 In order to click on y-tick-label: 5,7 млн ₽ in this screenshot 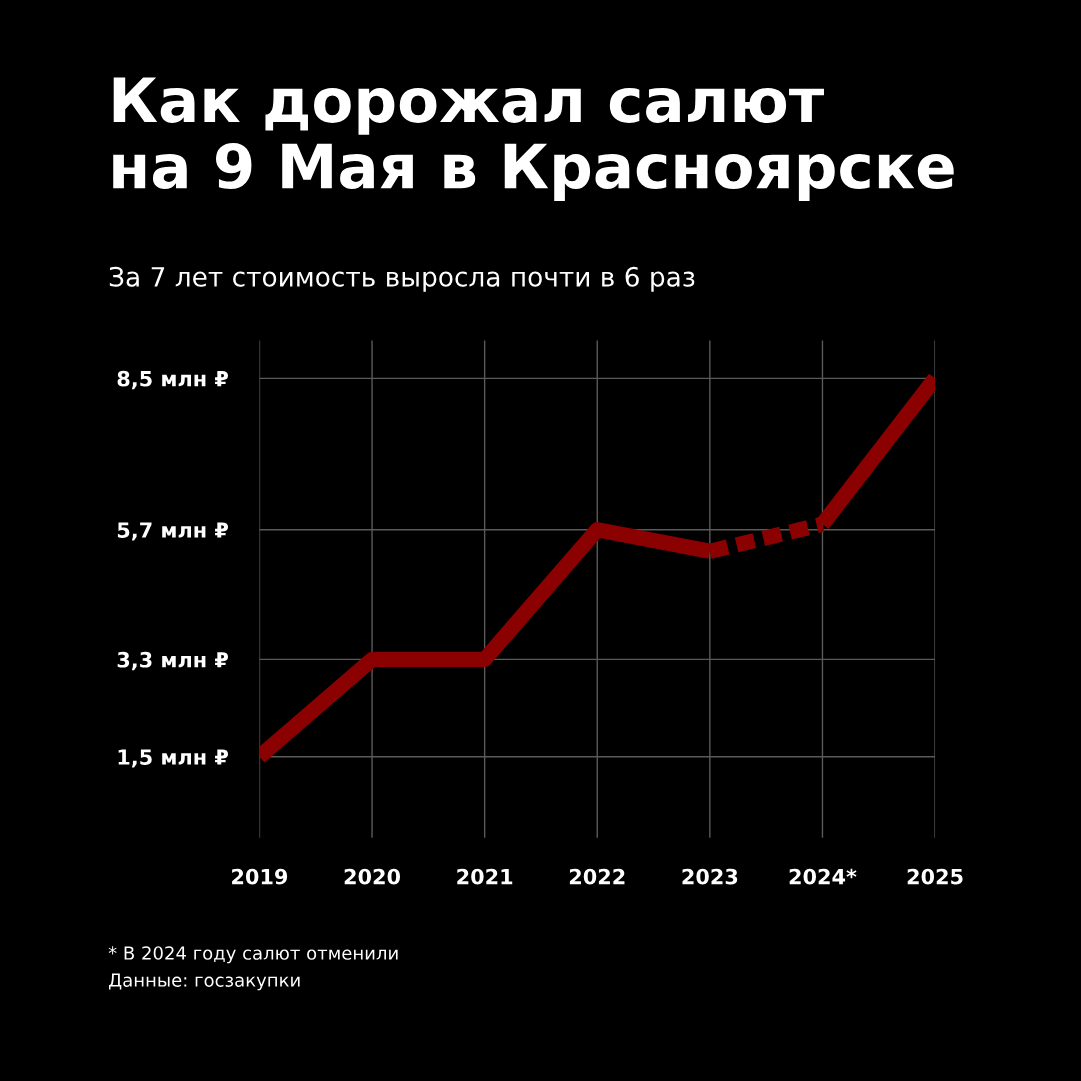, I will do `click(173, 531)`.